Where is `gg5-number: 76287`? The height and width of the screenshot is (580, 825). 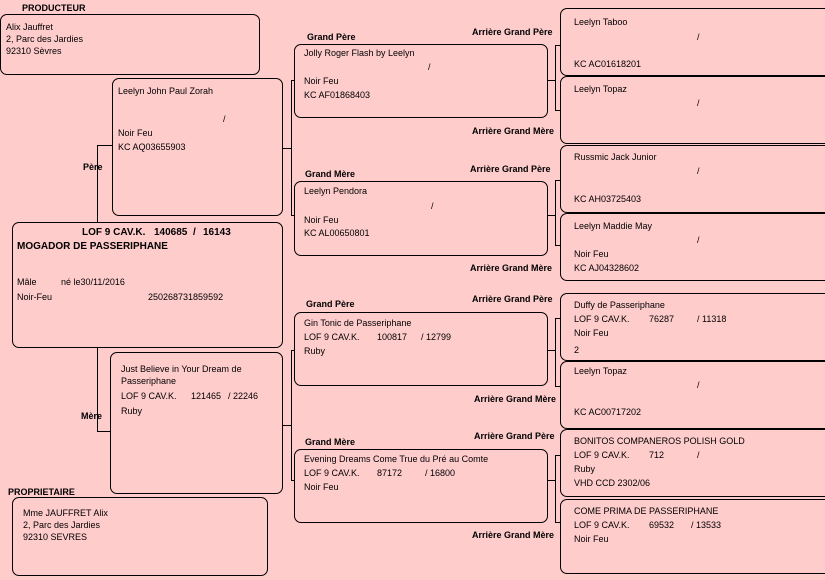
gg5-number: 76287 is located at coordinates (662, 319).